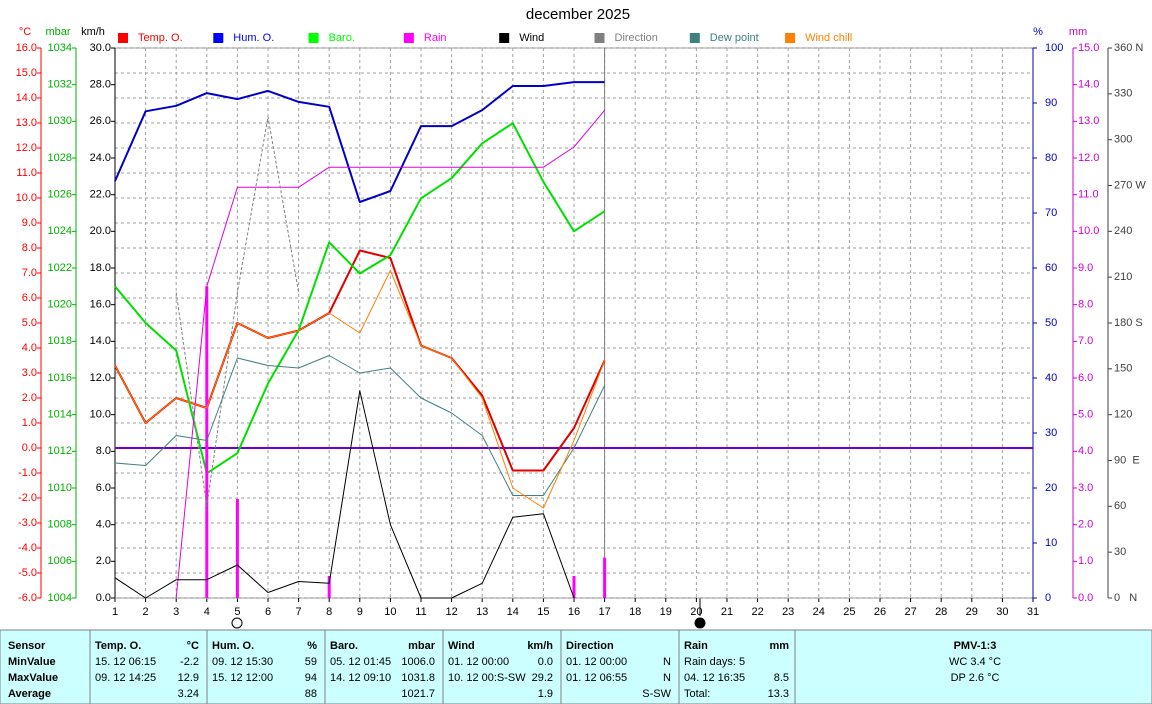  I want to click on axis-label: %, so click(1038, 32).